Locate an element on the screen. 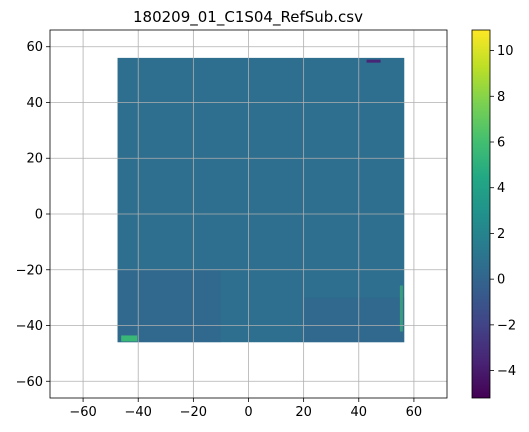 Image resolution: width=529 pixels, height=432 pixels. heatmap-shade-lower-right is located at coordinates (354, 320).